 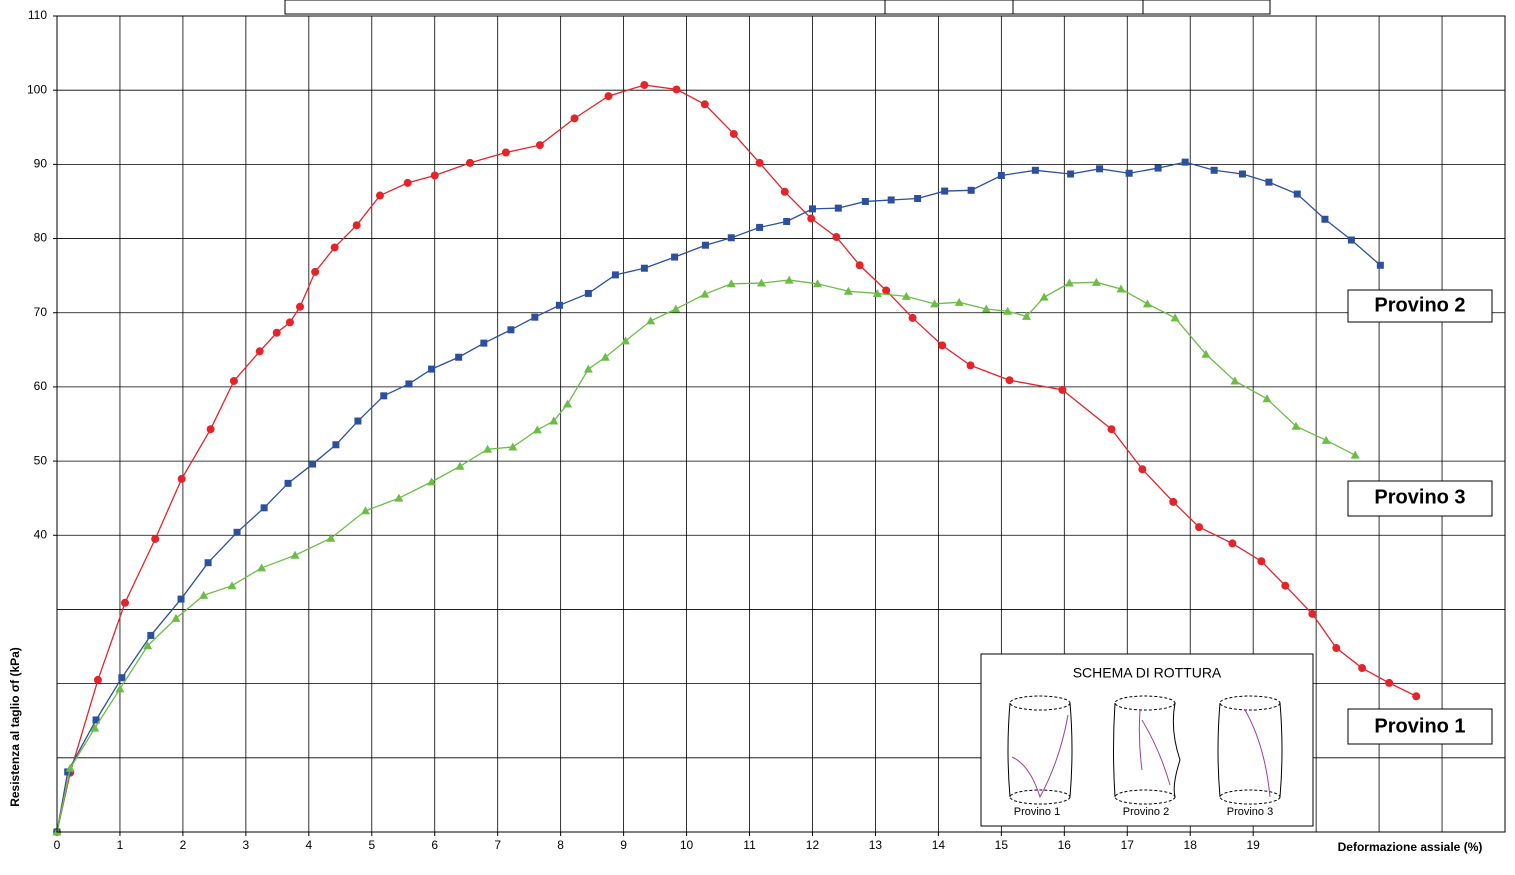 I want to click on y-tick-label: 110, so click(x=37, y=15).